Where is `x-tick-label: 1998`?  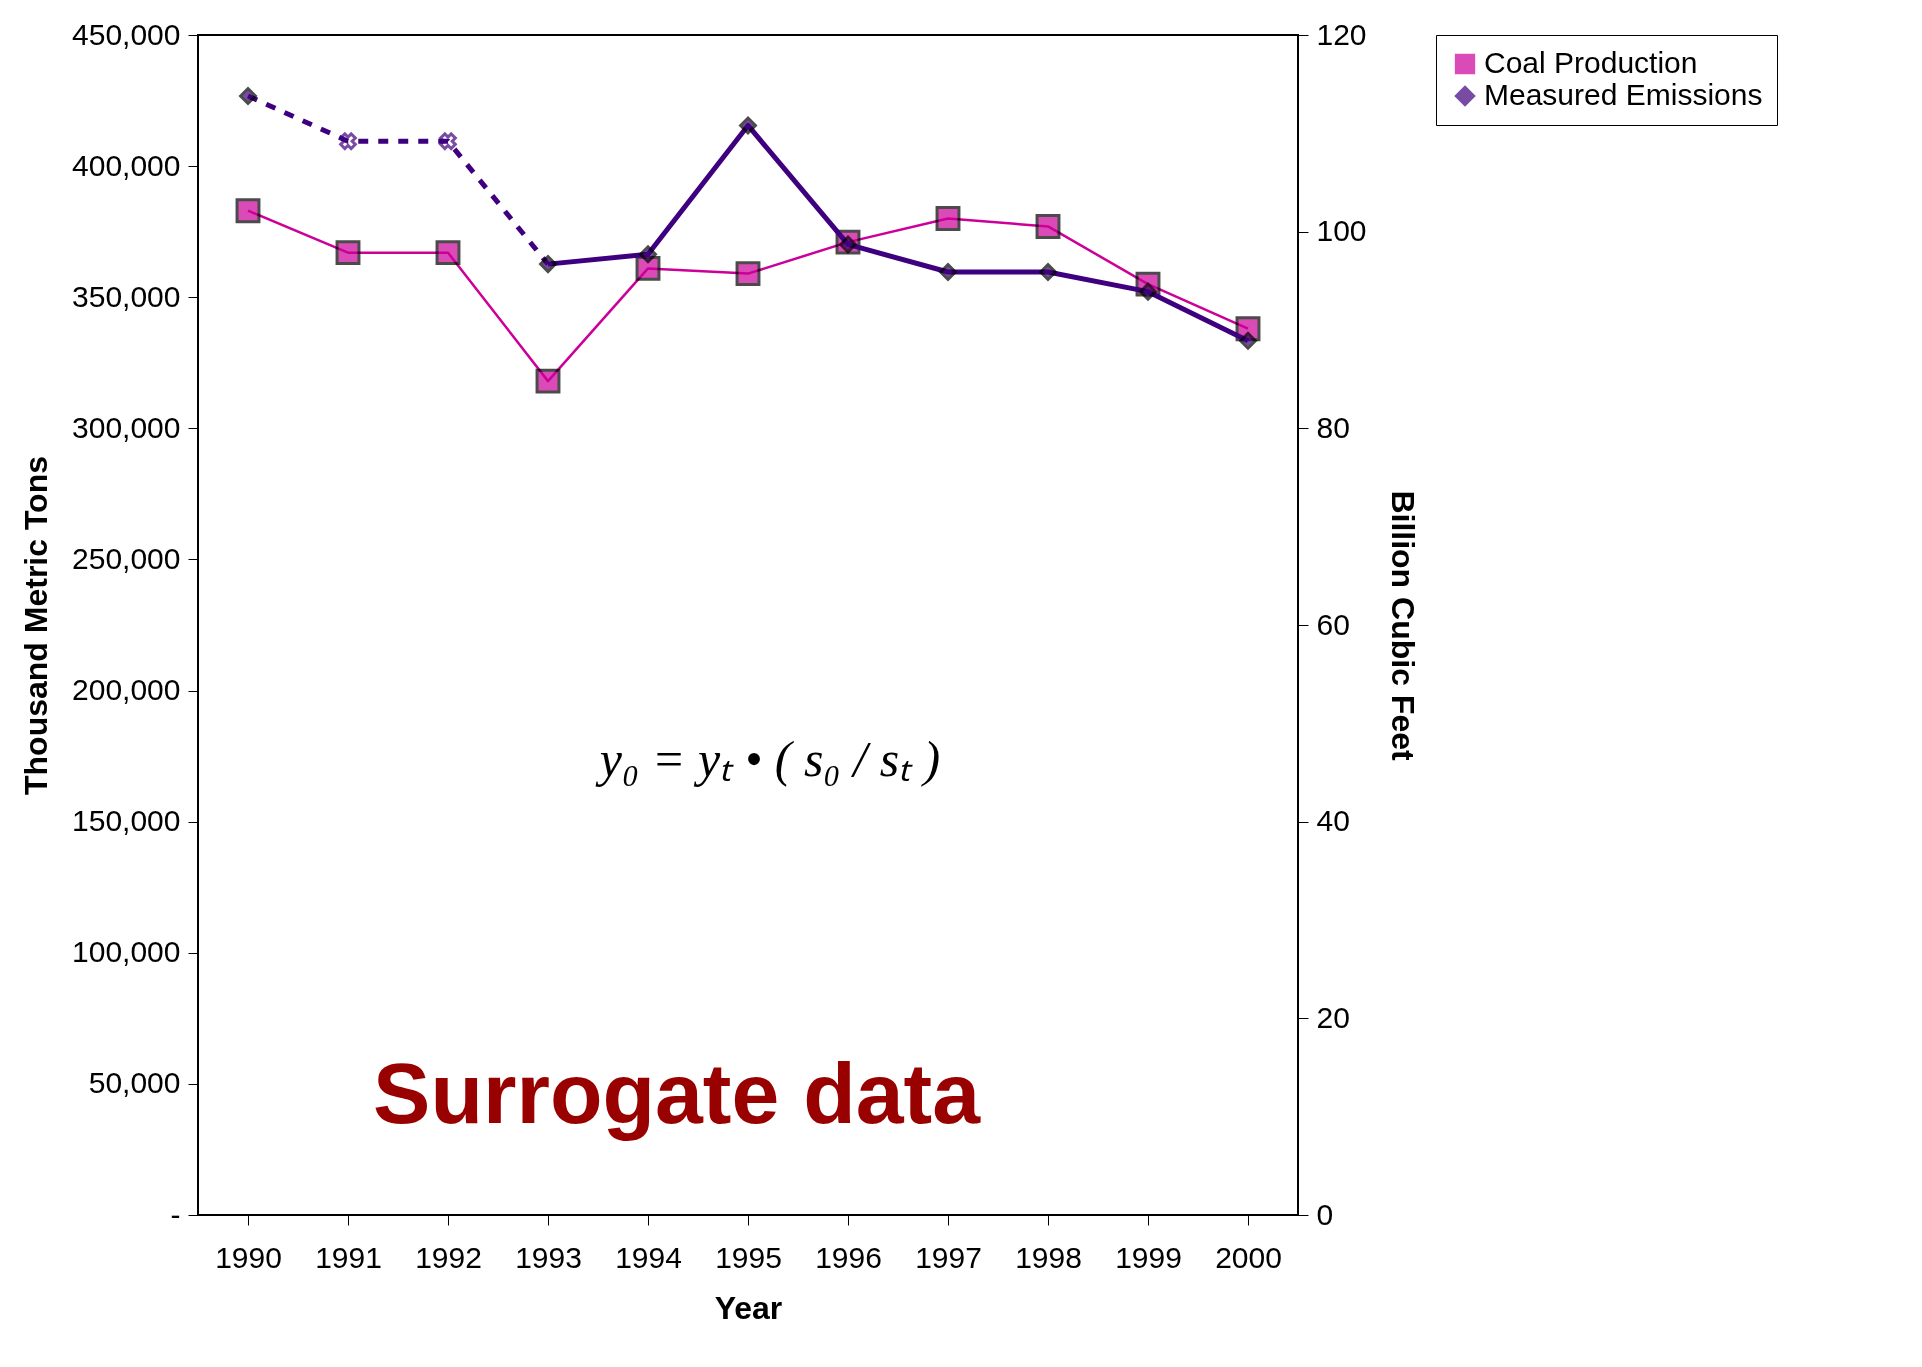 x-tick-label: 1998 is located at coordinates (1048, 1257).